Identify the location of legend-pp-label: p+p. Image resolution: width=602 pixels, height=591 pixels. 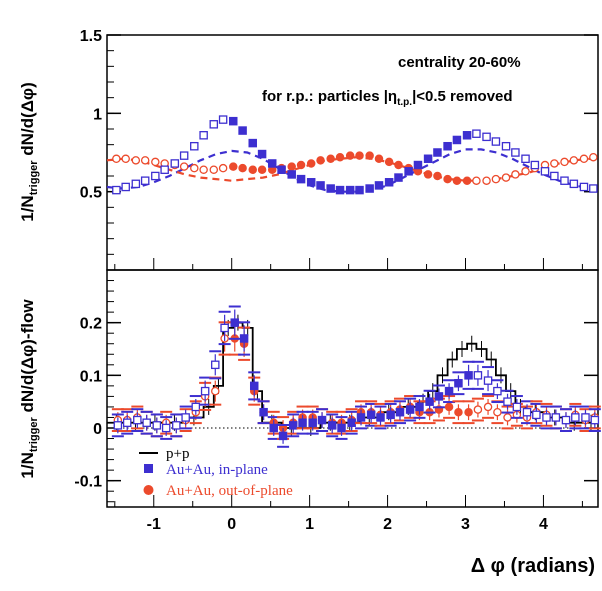
(177, 454).